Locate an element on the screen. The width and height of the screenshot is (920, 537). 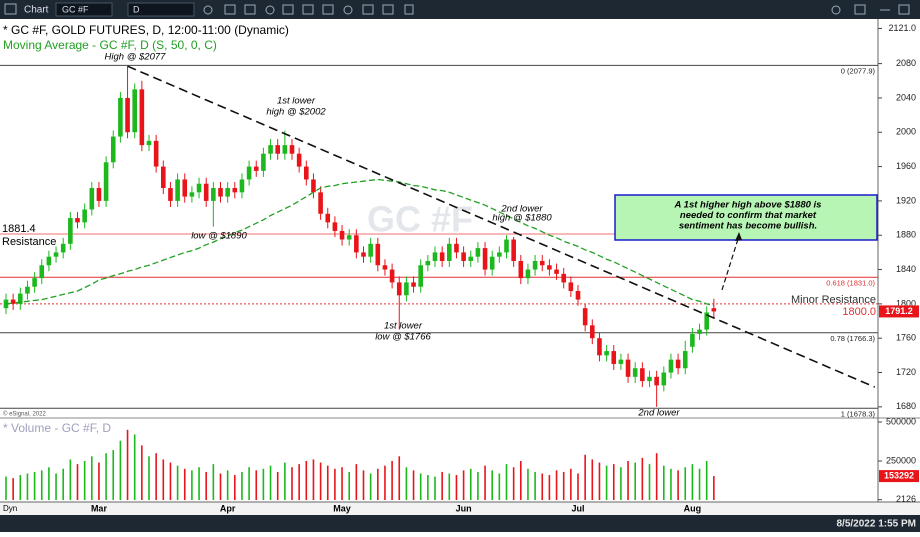
y-tick-label: 1720 is located at coordinates (906, 372).